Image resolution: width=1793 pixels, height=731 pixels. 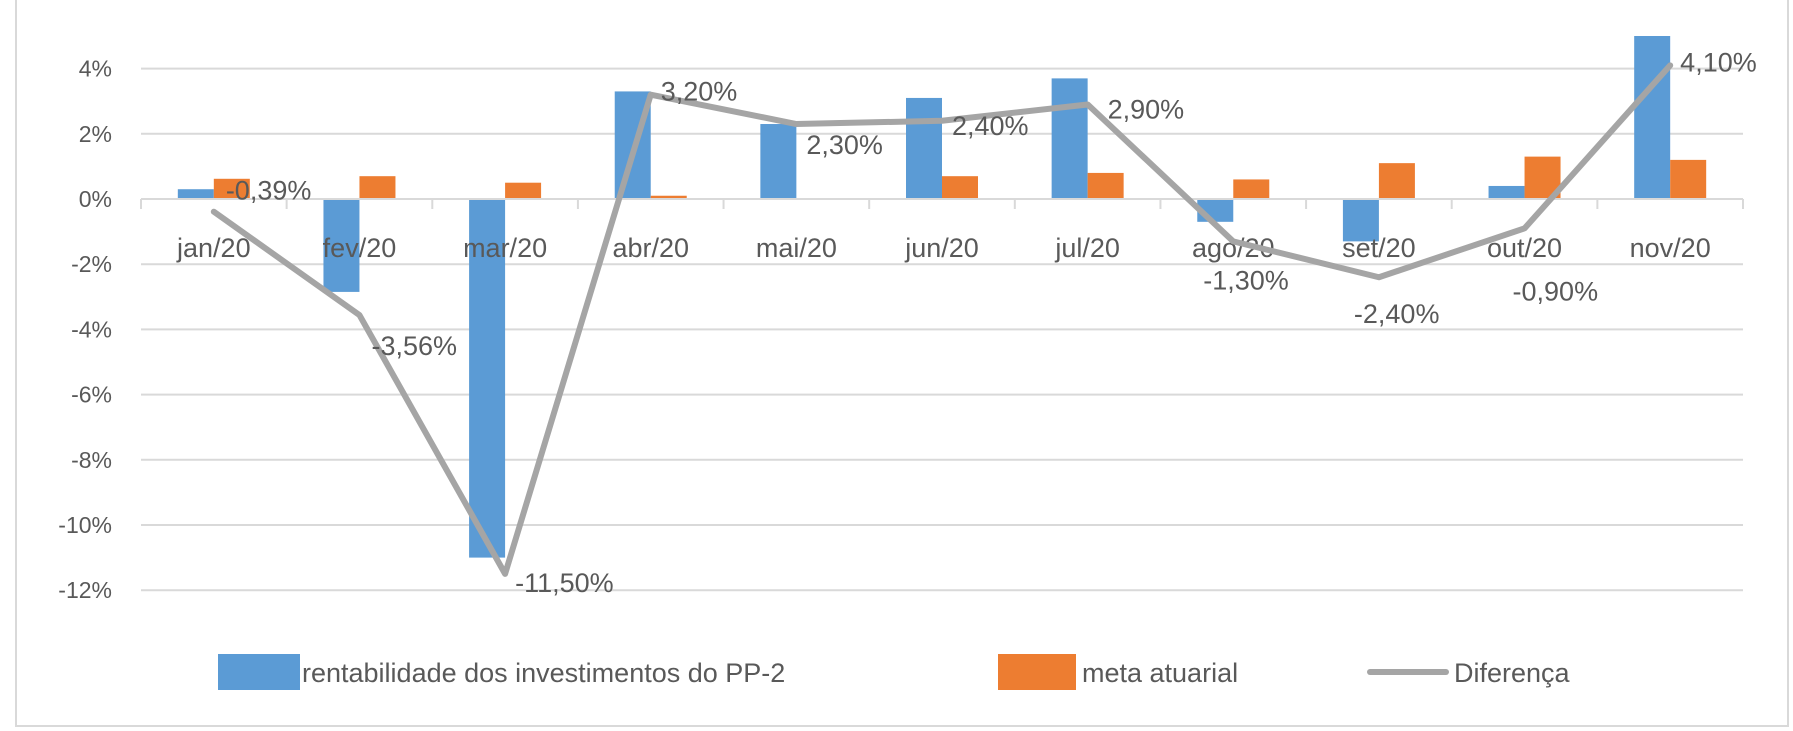 What do you see at coordinates (91, 329) in the screenshot?
I see `y-tick-label: -4%` at bounding box center [91, 329].